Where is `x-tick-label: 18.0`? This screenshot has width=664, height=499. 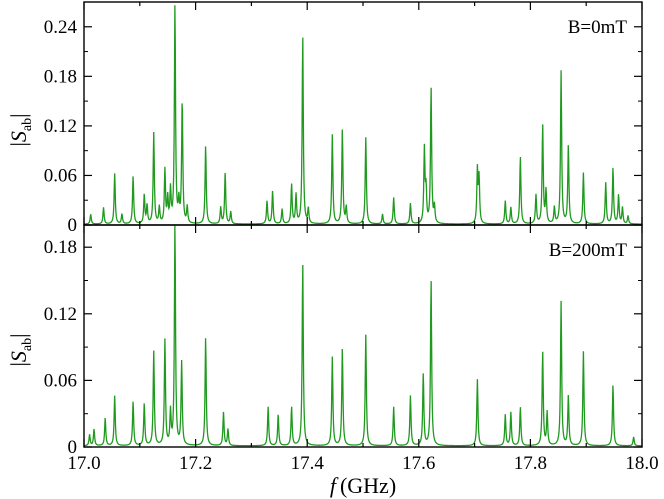 x-tick-label: 18.0 is located at coordinates (641, 463).